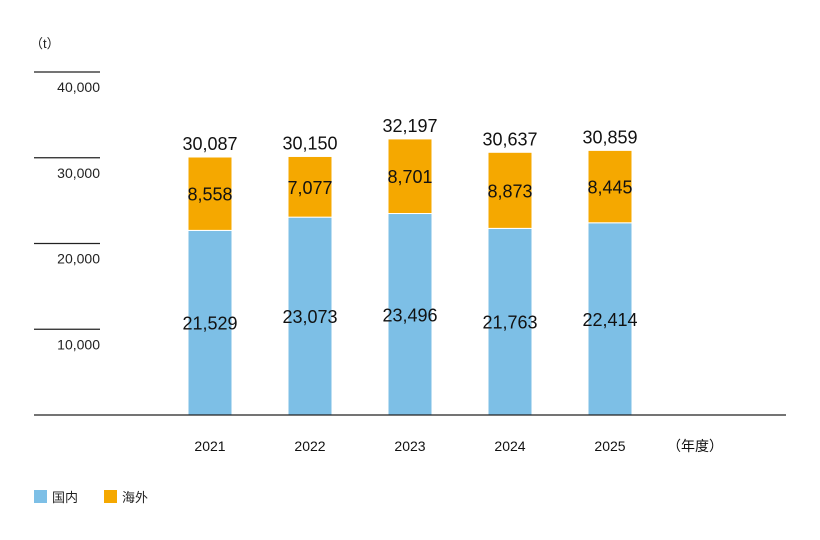 The height and width of the screenshot is (540, 820). I want to click on total-label: 32,197, so click(409, 126).